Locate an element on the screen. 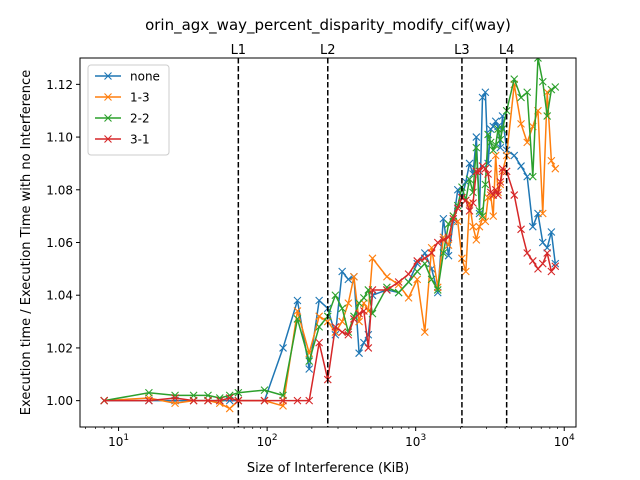 Image resolution: width=640 pixels, height=480 pixels. legend-label: 2-2 is located at coordinates (140, 119).